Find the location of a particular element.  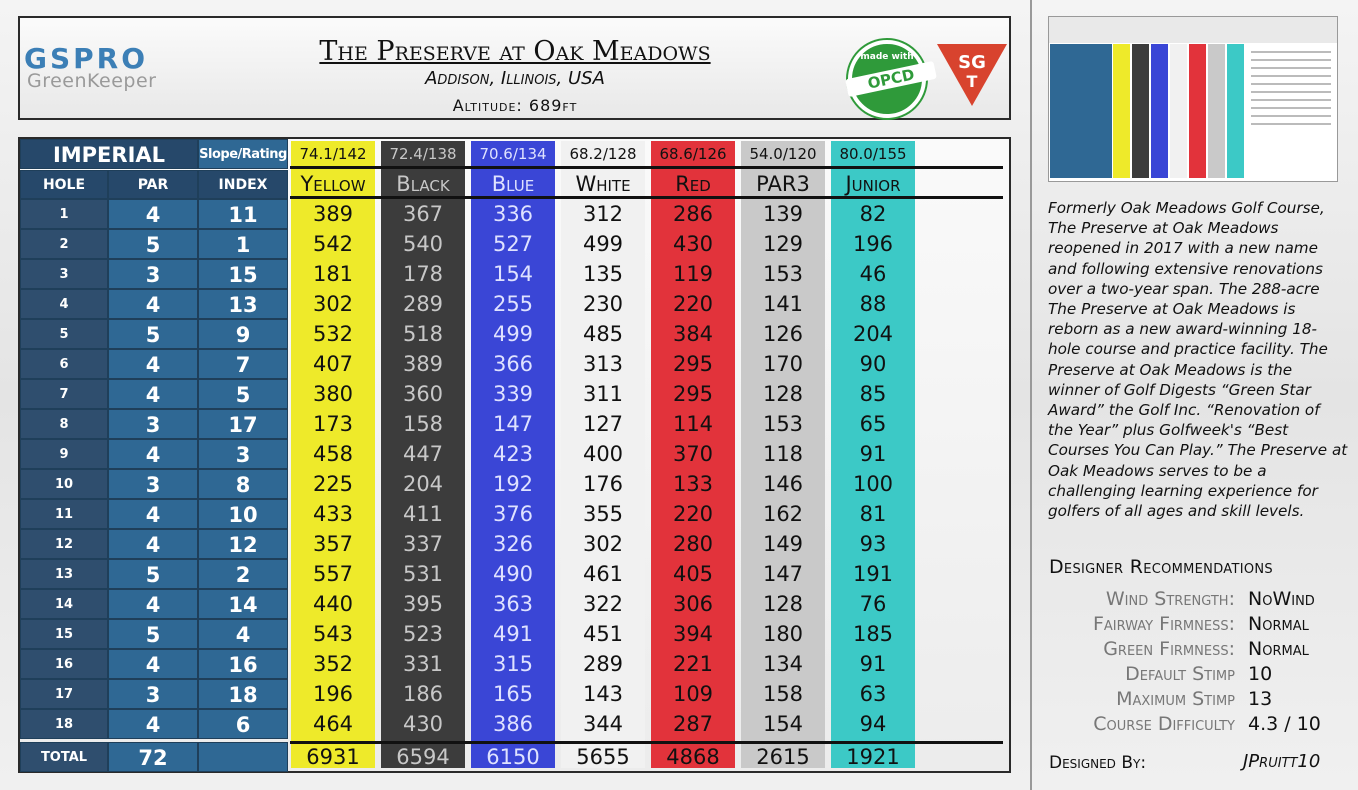

hole-row: 12 4 12 is located at coordinates (154, 544).